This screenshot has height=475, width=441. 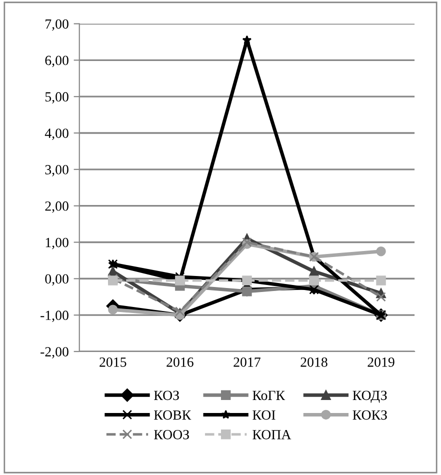 What do you see at coordinates (113, 362) in the screenshot?
I see `x-tick-label: 2015` at bounding box center [113, 362].